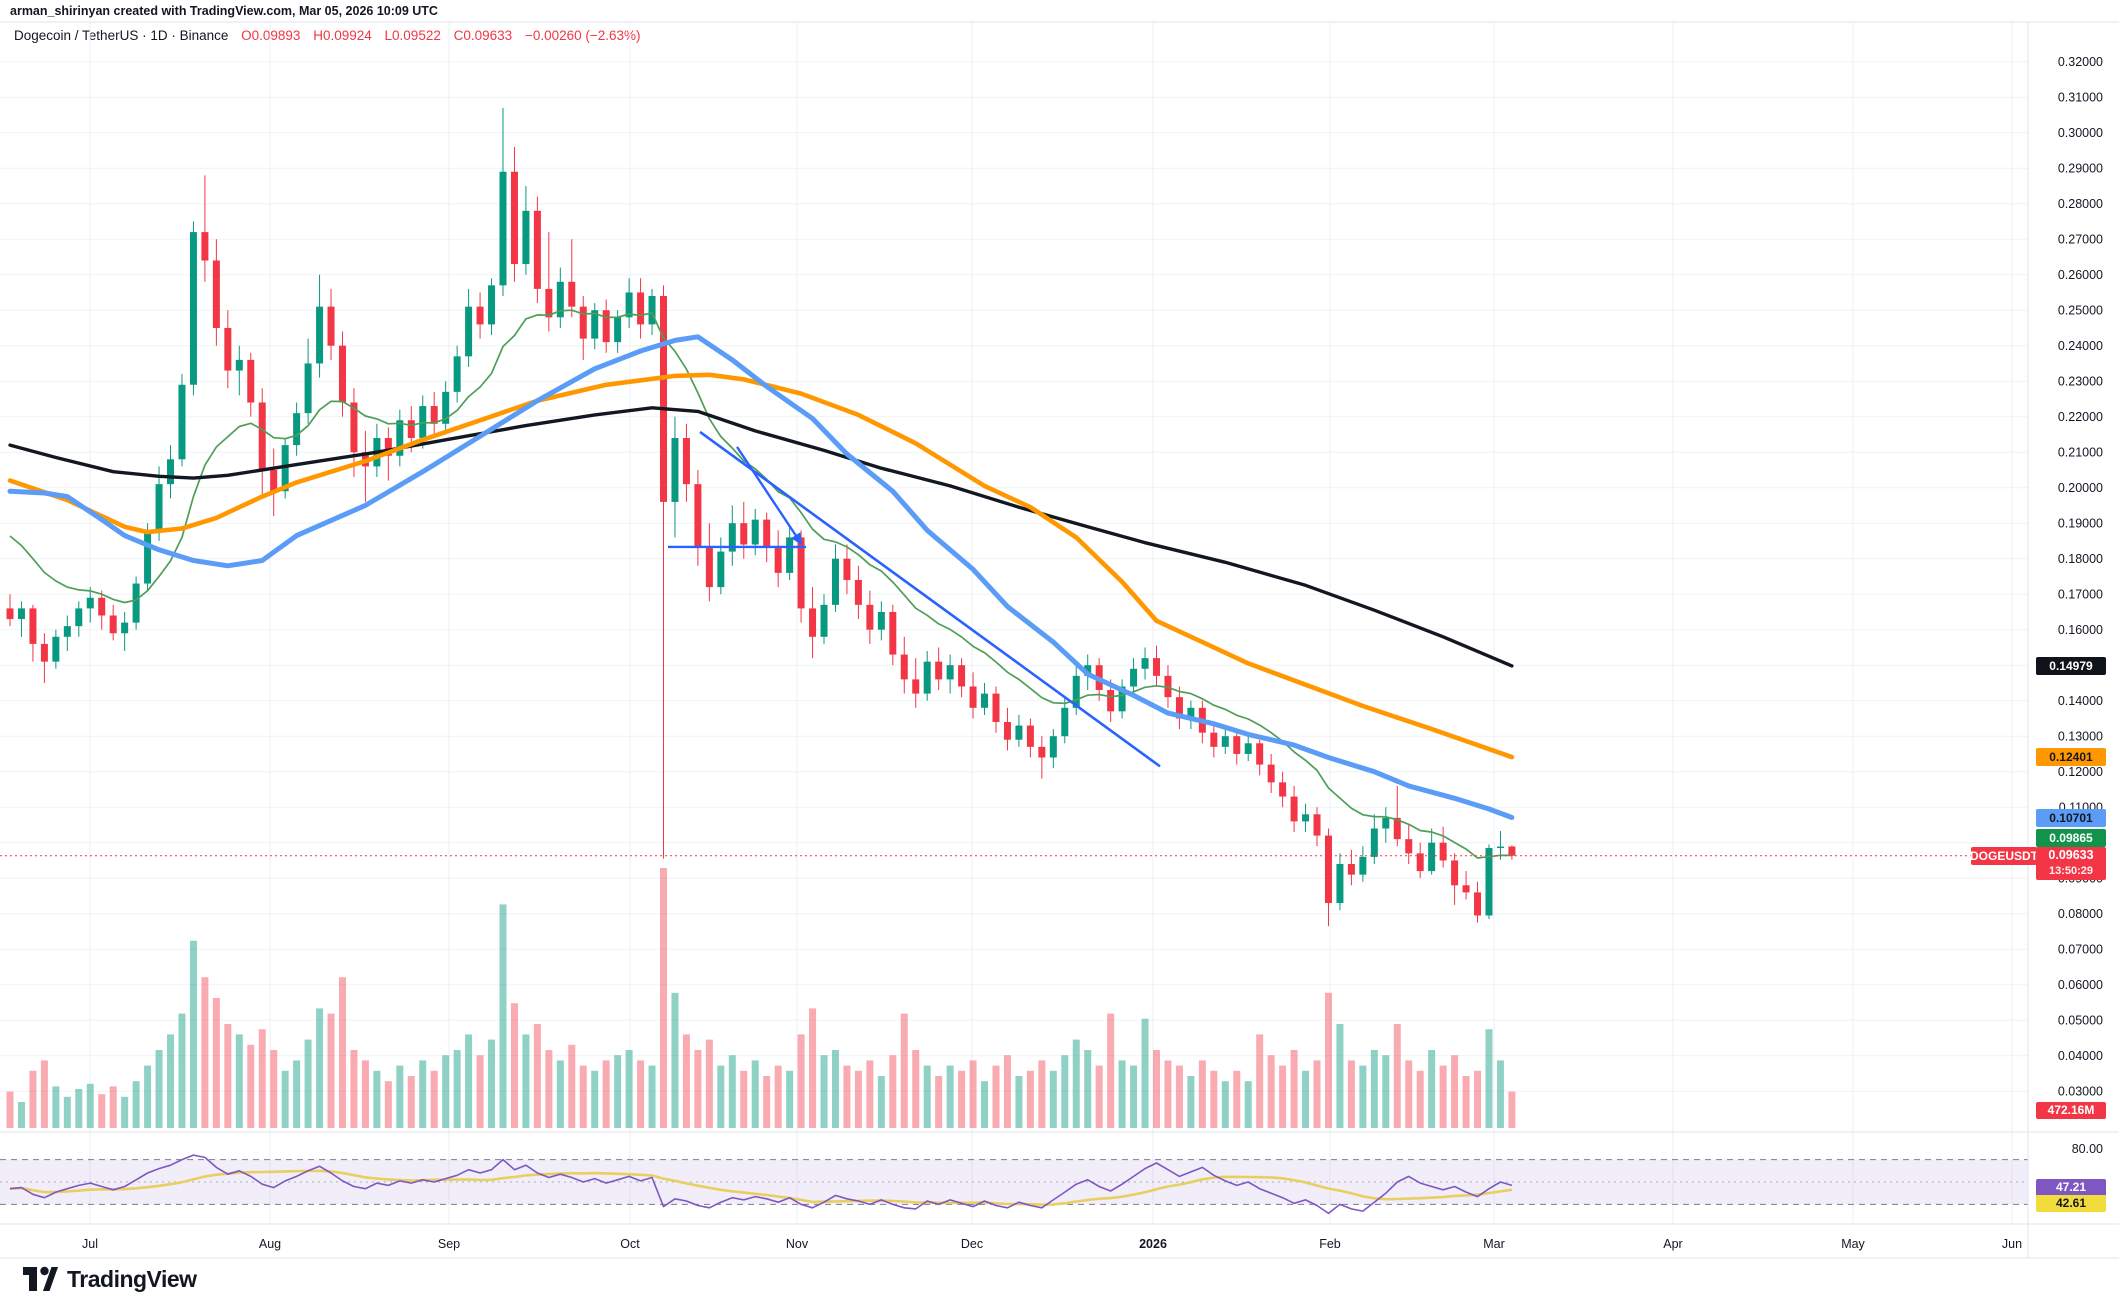  What do you see at coordinates (2080, 453) in the screenshot?
I see `price-axis-label: 0.21000` at bounding box center [2080, 453].